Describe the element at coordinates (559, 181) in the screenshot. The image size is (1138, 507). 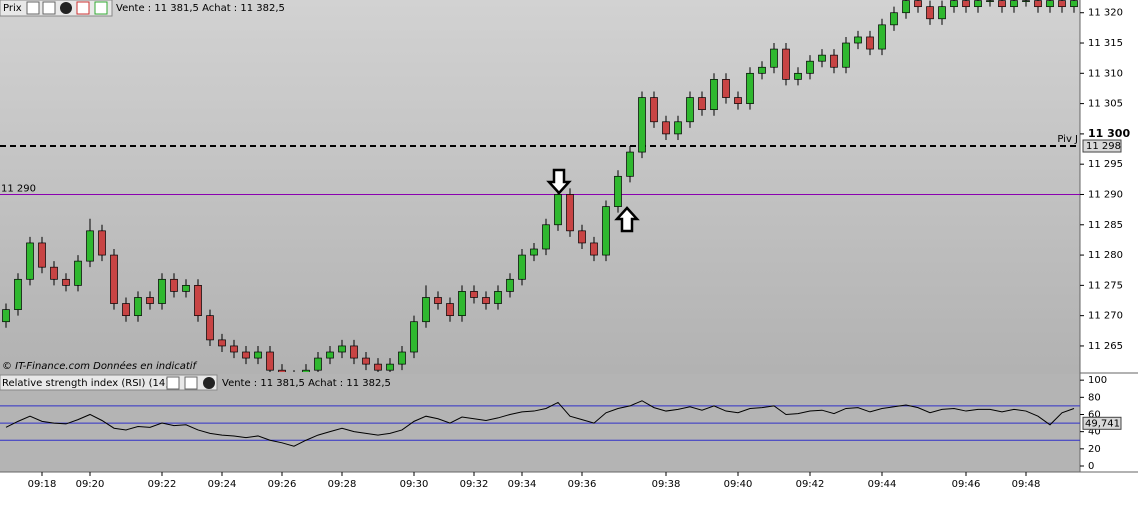
I see `arrow-down` at that location.